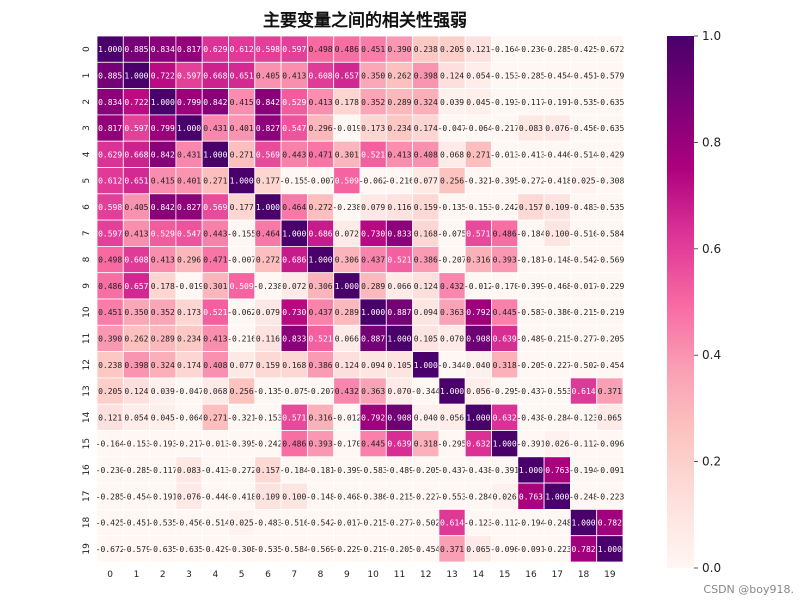 The image size is (800, 600). What do you see at coordinates (346, 417) in the screenshot?
I see `cell-value-label: -0.012` at bounding box center [346, 417].